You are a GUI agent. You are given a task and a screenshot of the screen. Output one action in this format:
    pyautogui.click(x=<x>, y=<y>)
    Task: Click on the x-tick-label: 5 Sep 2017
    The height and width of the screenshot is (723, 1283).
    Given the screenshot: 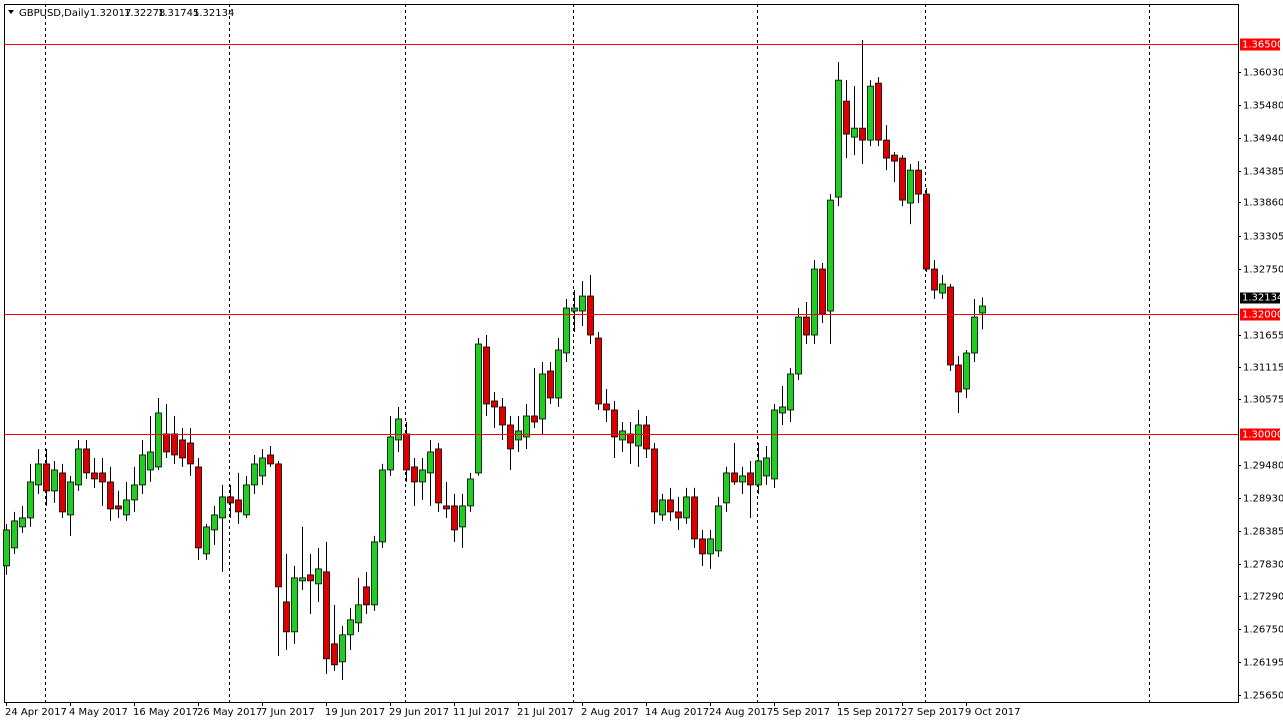 What is the action you would take?
    pyautogui.click(x=801, y=712)
    